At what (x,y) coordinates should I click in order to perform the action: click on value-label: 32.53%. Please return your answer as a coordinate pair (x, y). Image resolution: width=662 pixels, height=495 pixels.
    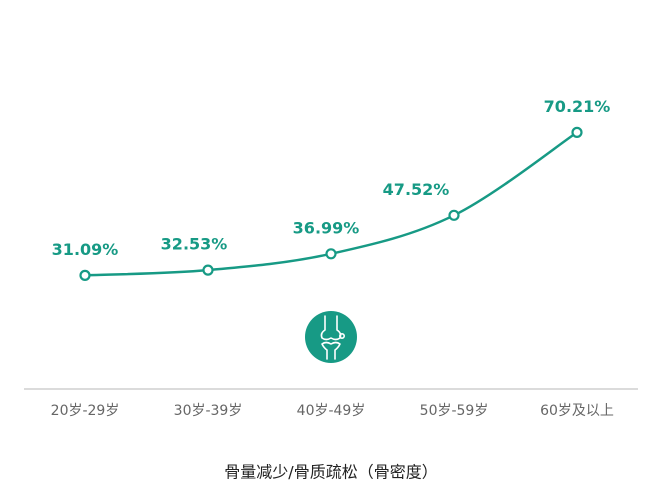
    Looking at the image, I should click on (194, 244).